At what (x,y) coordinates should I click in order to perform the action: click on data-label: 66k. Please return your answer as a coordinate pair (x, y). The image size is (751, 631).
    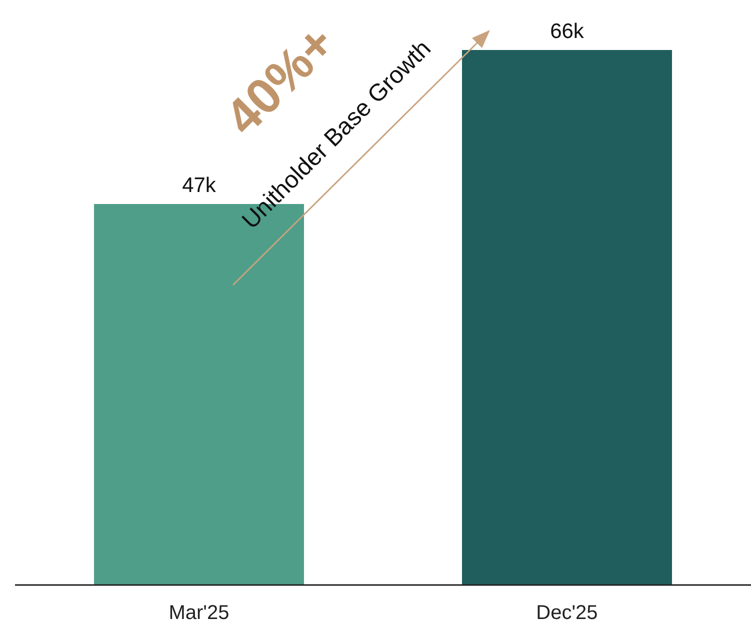
    Looking at the image, I should click on (567, 31).